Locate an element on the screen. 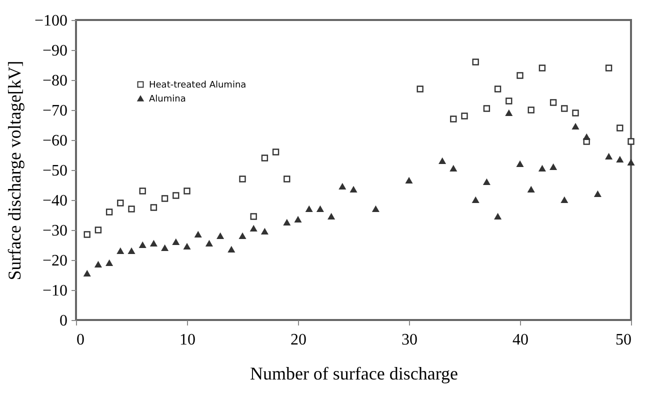  x-tick-label: 50 is located at coordinates (624, 340).